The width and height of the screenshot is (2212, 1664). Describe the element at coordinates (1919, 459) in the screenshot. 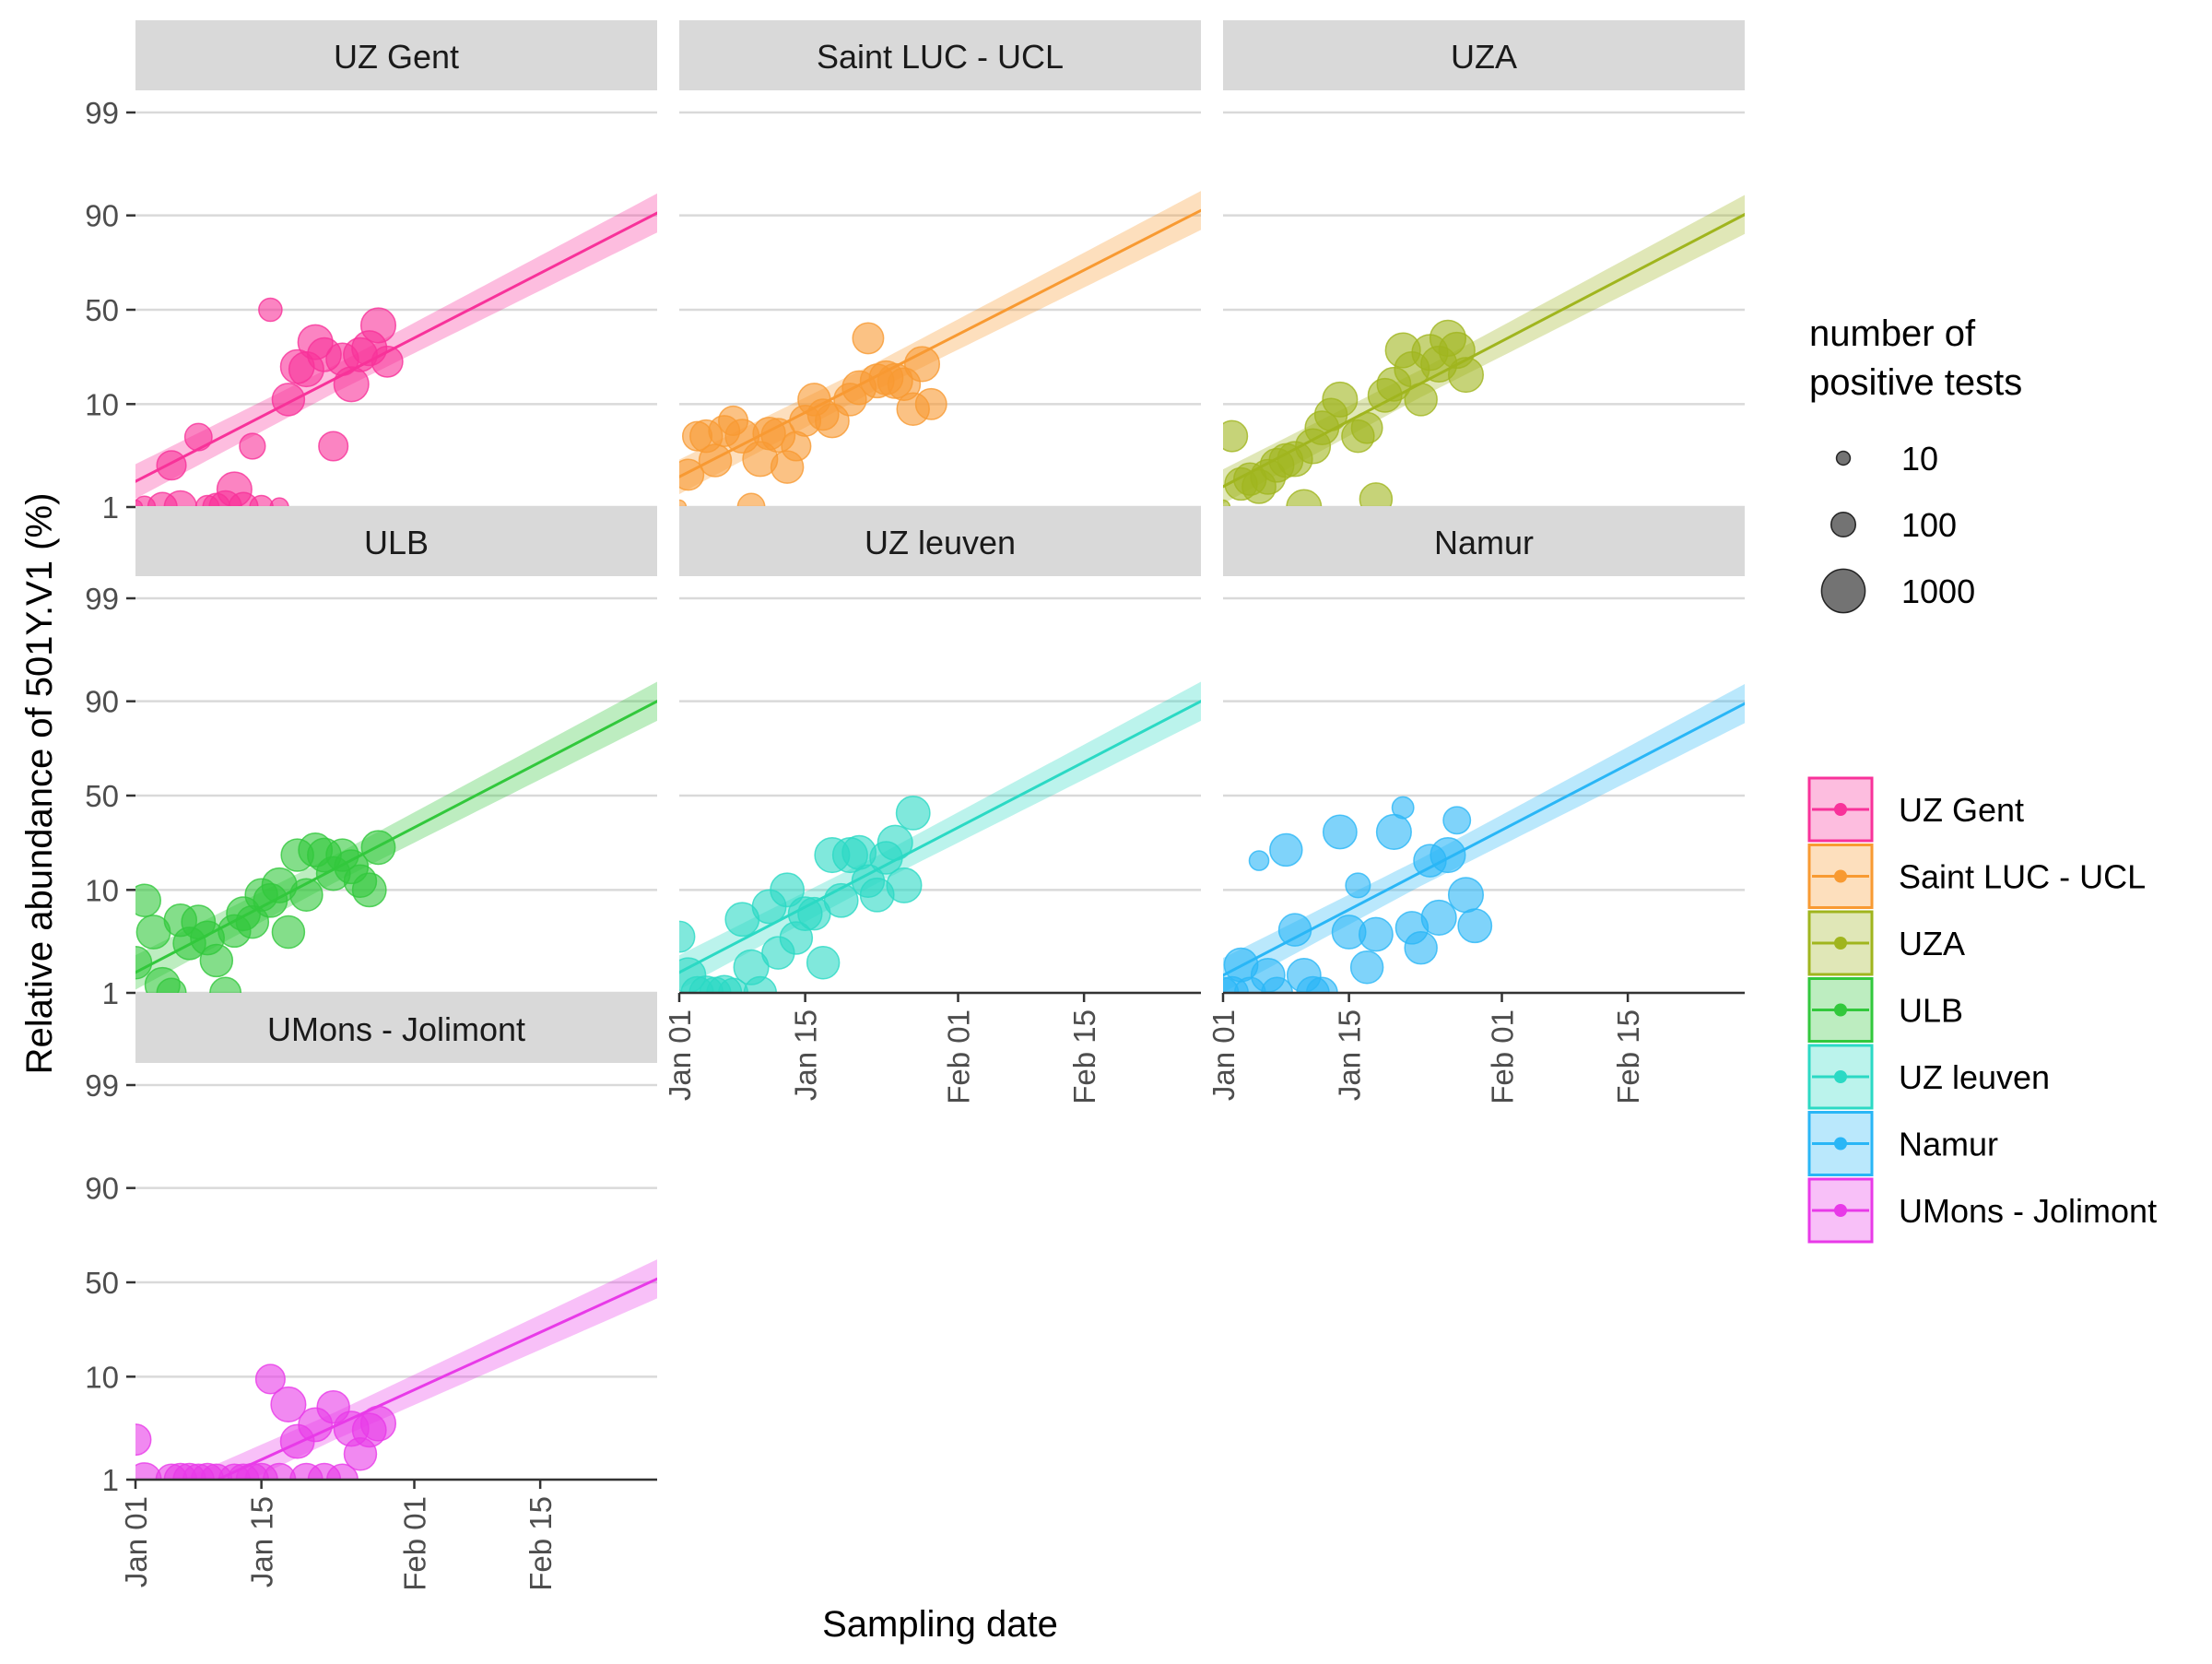

I see `size-legend-label: 10` at that location.